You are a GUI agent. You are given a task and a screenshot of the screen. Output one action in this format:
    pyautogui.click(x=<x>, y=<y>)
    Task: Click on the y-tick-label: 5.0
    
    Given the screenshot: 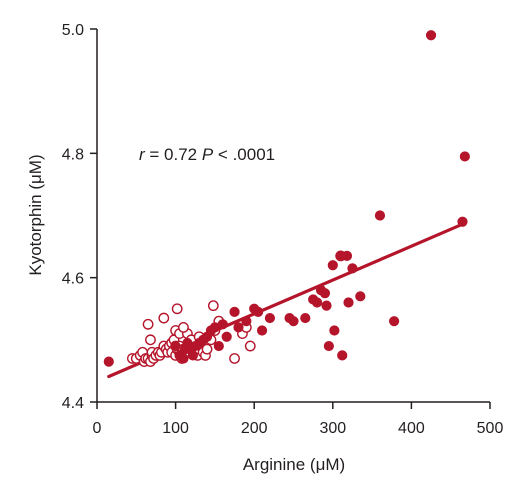 What is the action you would take?
    pyautogui.click(x=73, y=30)
    